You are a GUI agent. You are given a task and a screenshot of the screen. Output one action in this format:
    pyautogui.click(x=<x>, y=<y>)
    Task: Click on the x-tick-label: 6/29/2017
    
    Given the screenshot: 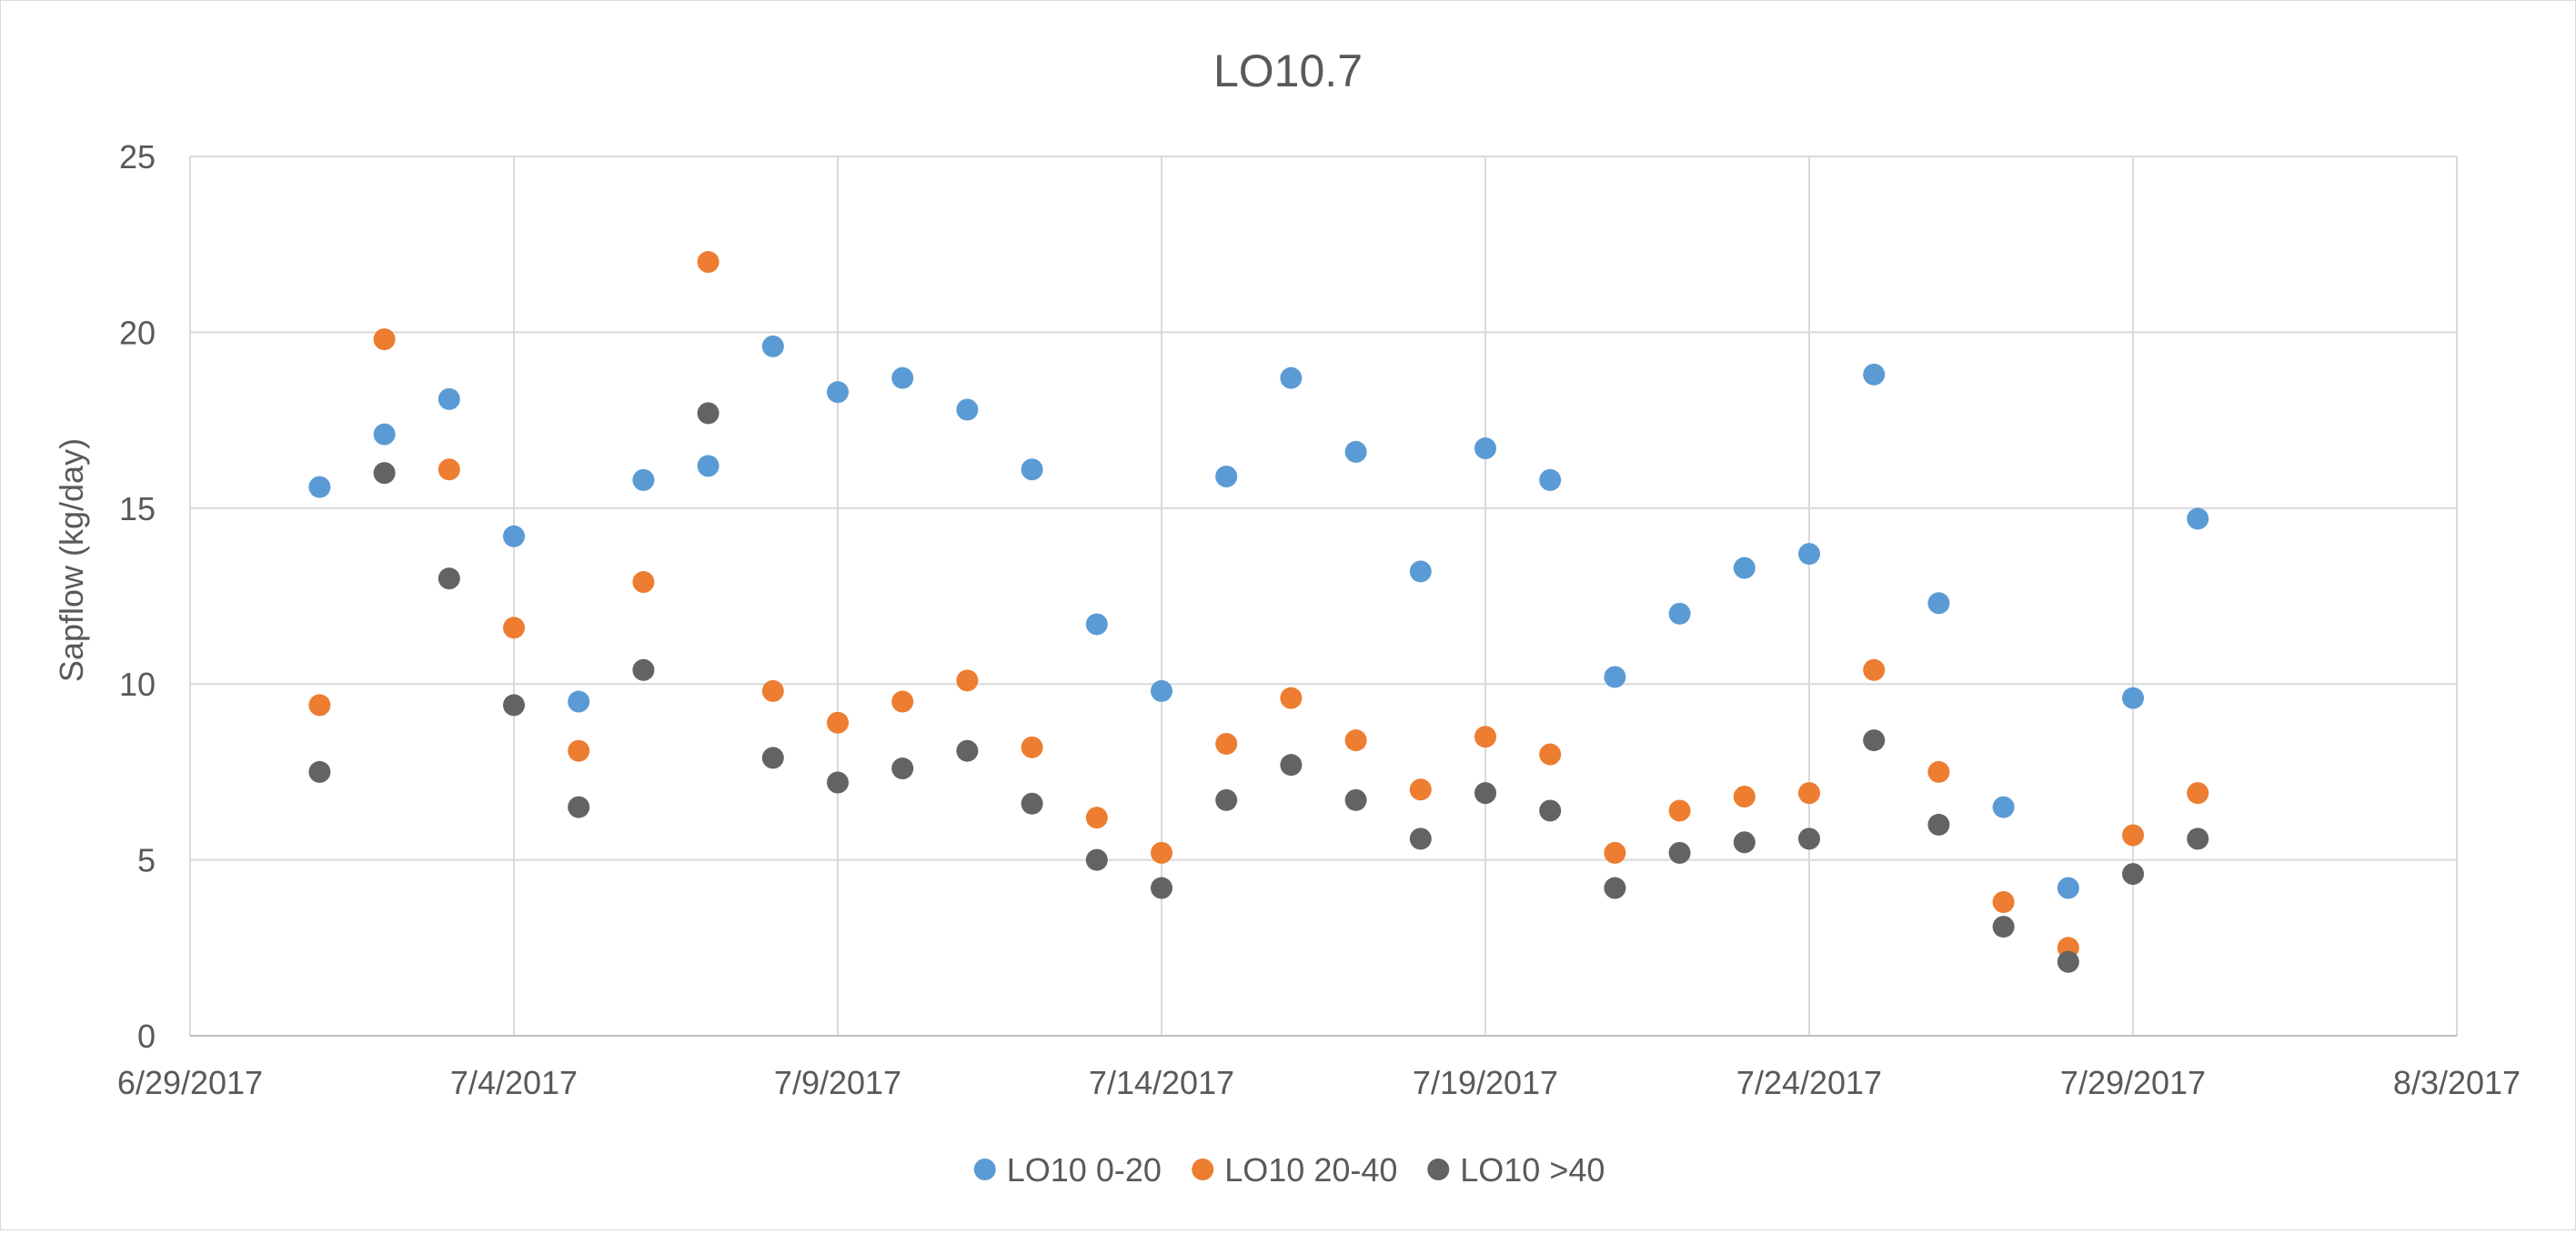 What is the action you would take?
    pyautogui.click(x=190, y=1082)
    